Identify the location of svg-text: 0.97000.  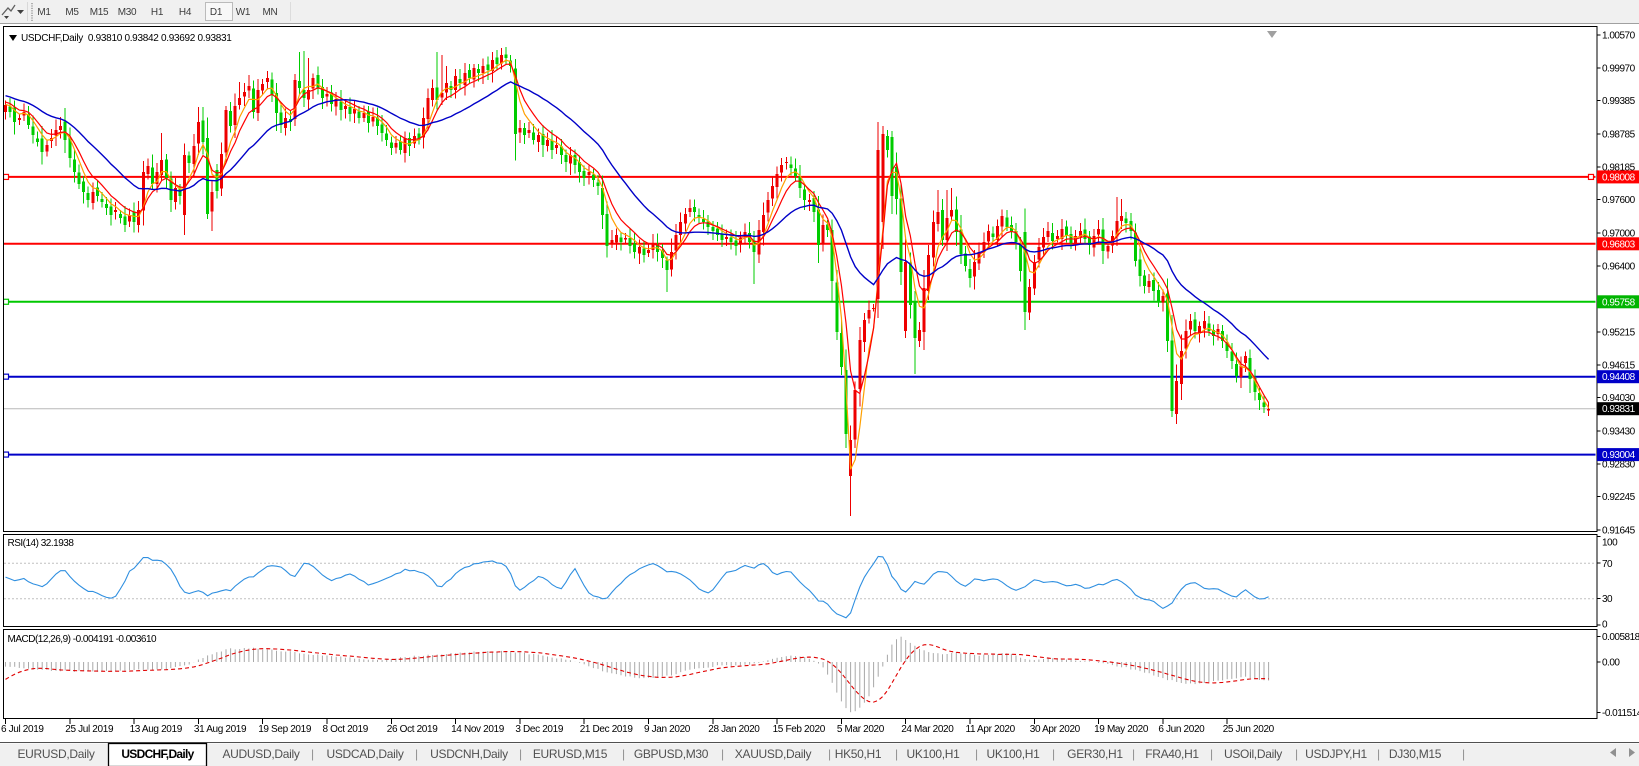
(1619, 233).